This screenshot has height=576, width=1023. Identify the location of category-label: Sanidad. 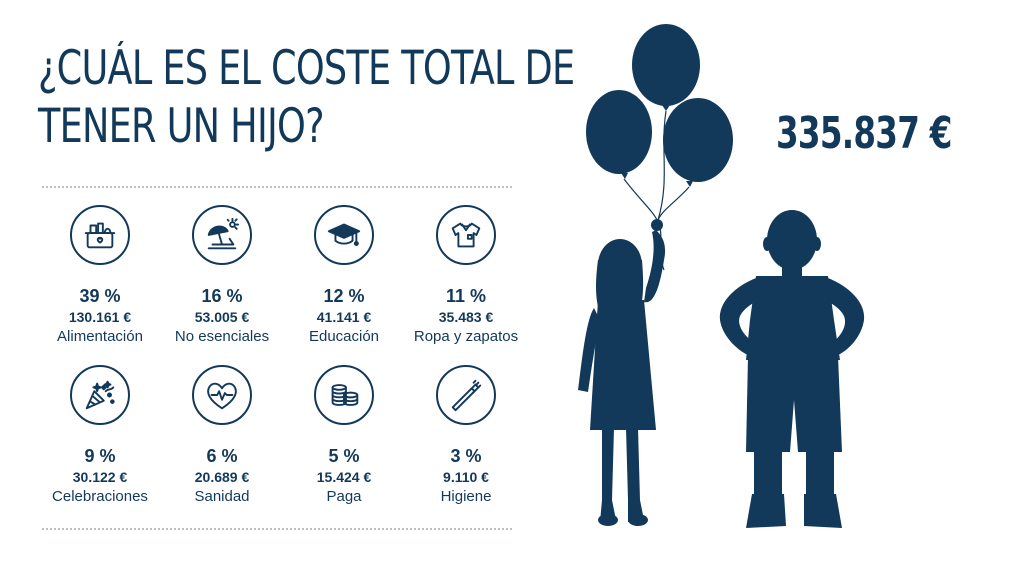
(222, 496).